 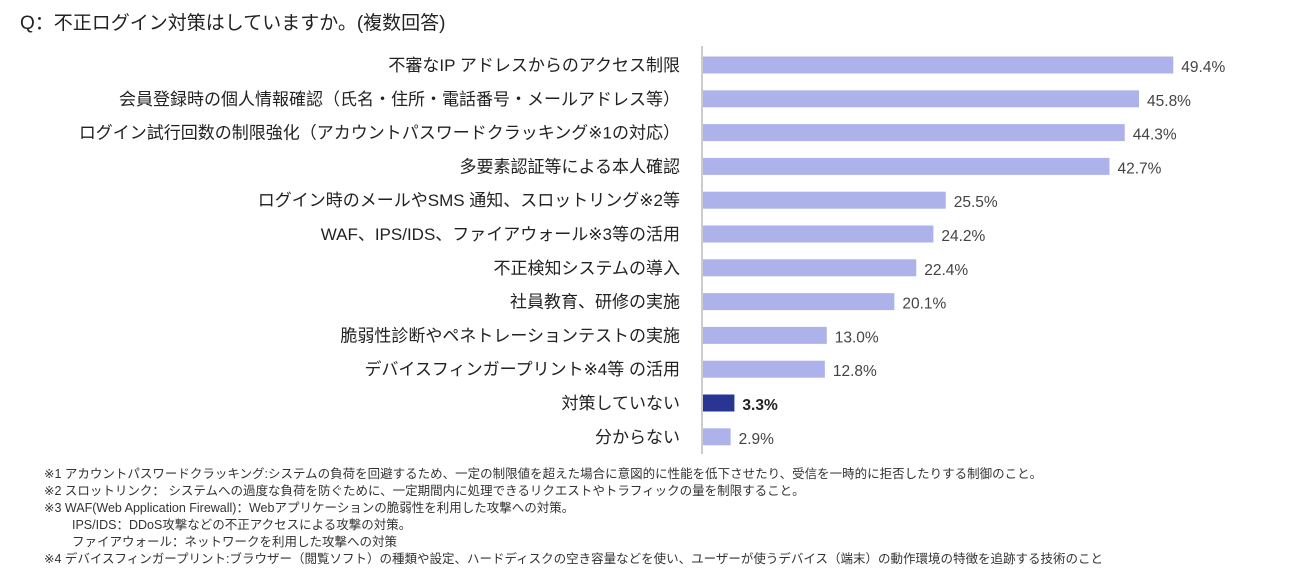 I want to click on value-label: 42.7%, so click(x=1140, y=168).